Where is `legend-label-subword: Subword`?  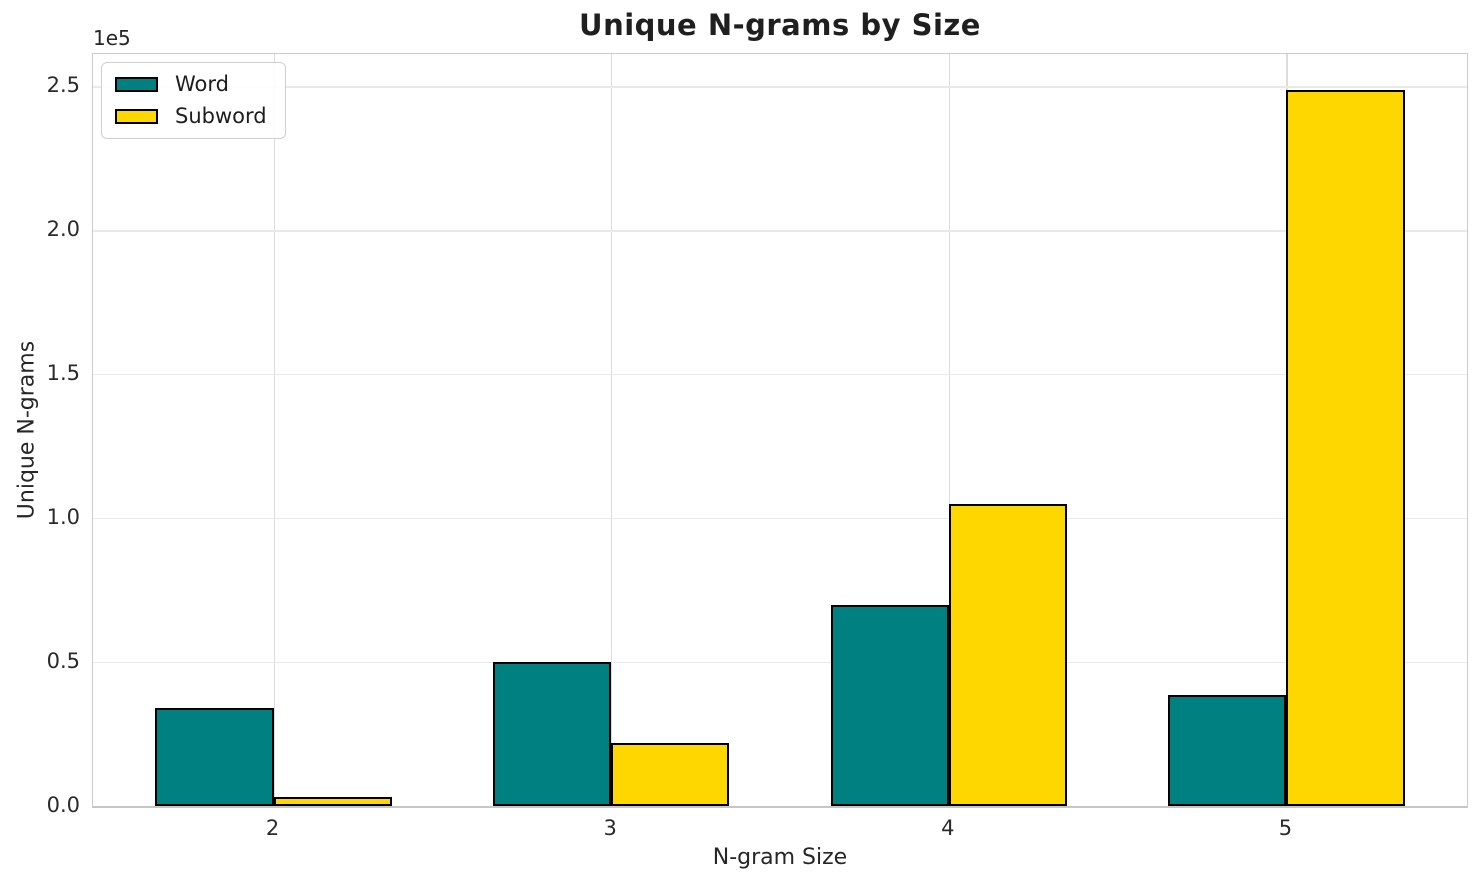
legend-label-subword: Subword is located at coordinates (221, 116).